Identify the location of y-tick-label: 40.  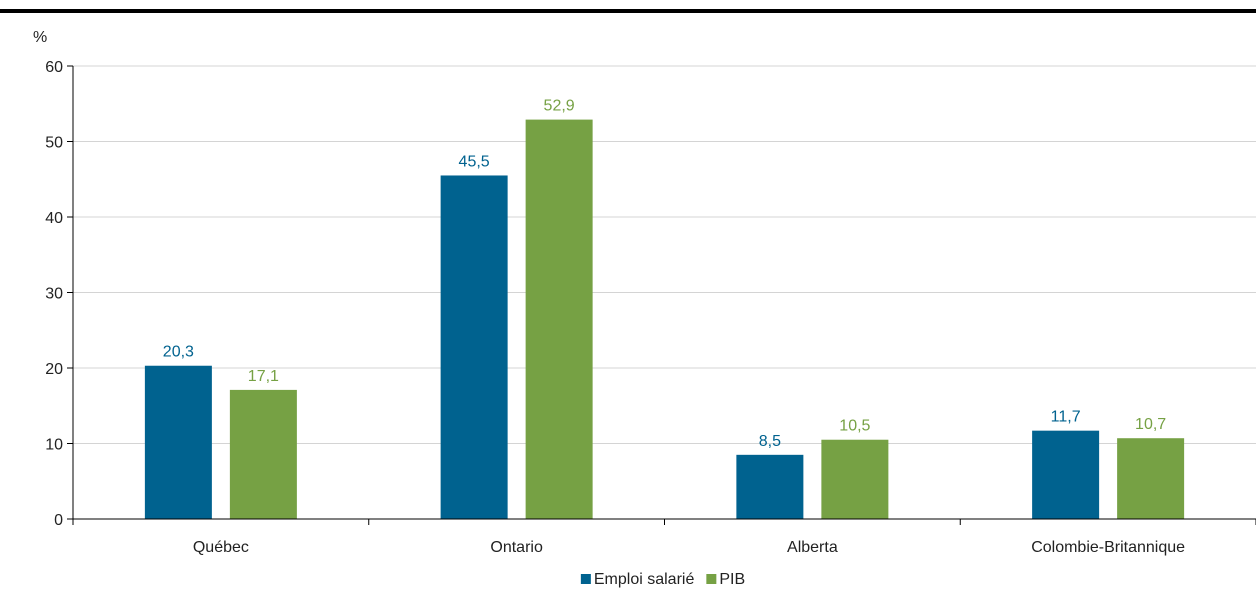
(54, 218).